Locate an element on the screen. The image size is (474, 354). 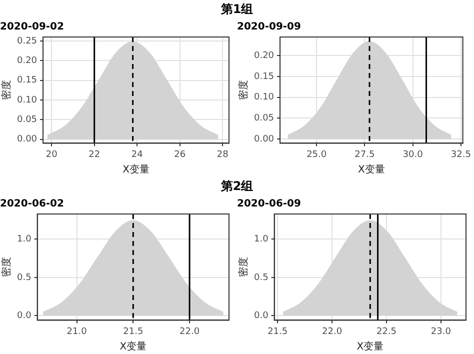
x-tick-label: 23.0 is located at coordinates (441, 331).